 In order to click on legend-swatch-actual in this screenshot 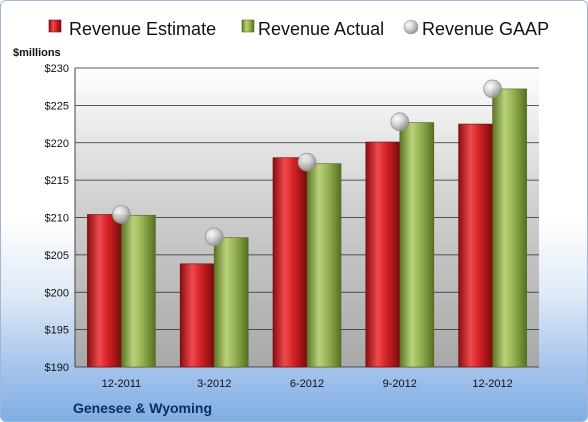, I will do `click(248, 26)`.